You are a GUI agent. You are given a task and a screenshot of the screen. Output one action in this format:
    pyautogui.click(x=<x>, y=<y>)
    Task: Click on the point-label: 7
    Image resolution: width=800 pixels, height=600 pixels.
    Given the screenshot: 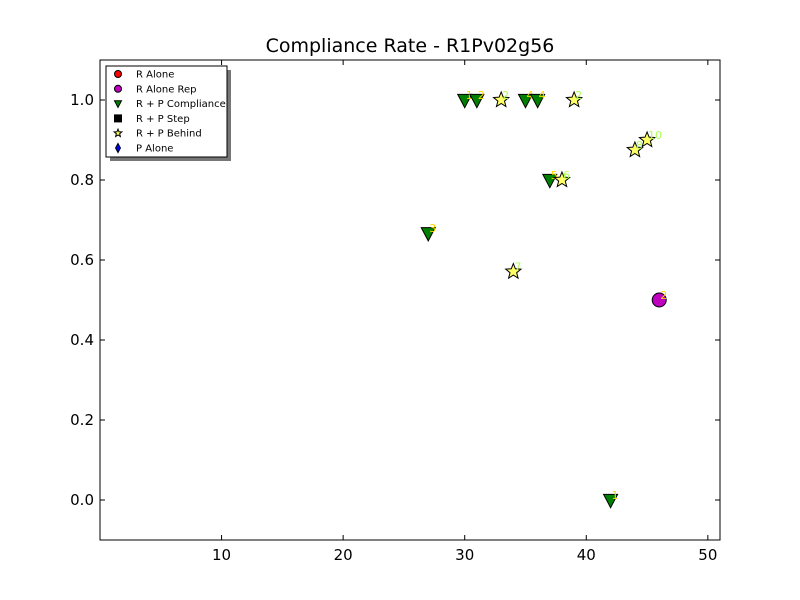 What is the action you would take?
    pyautogui.click(x=517, y=267)
    